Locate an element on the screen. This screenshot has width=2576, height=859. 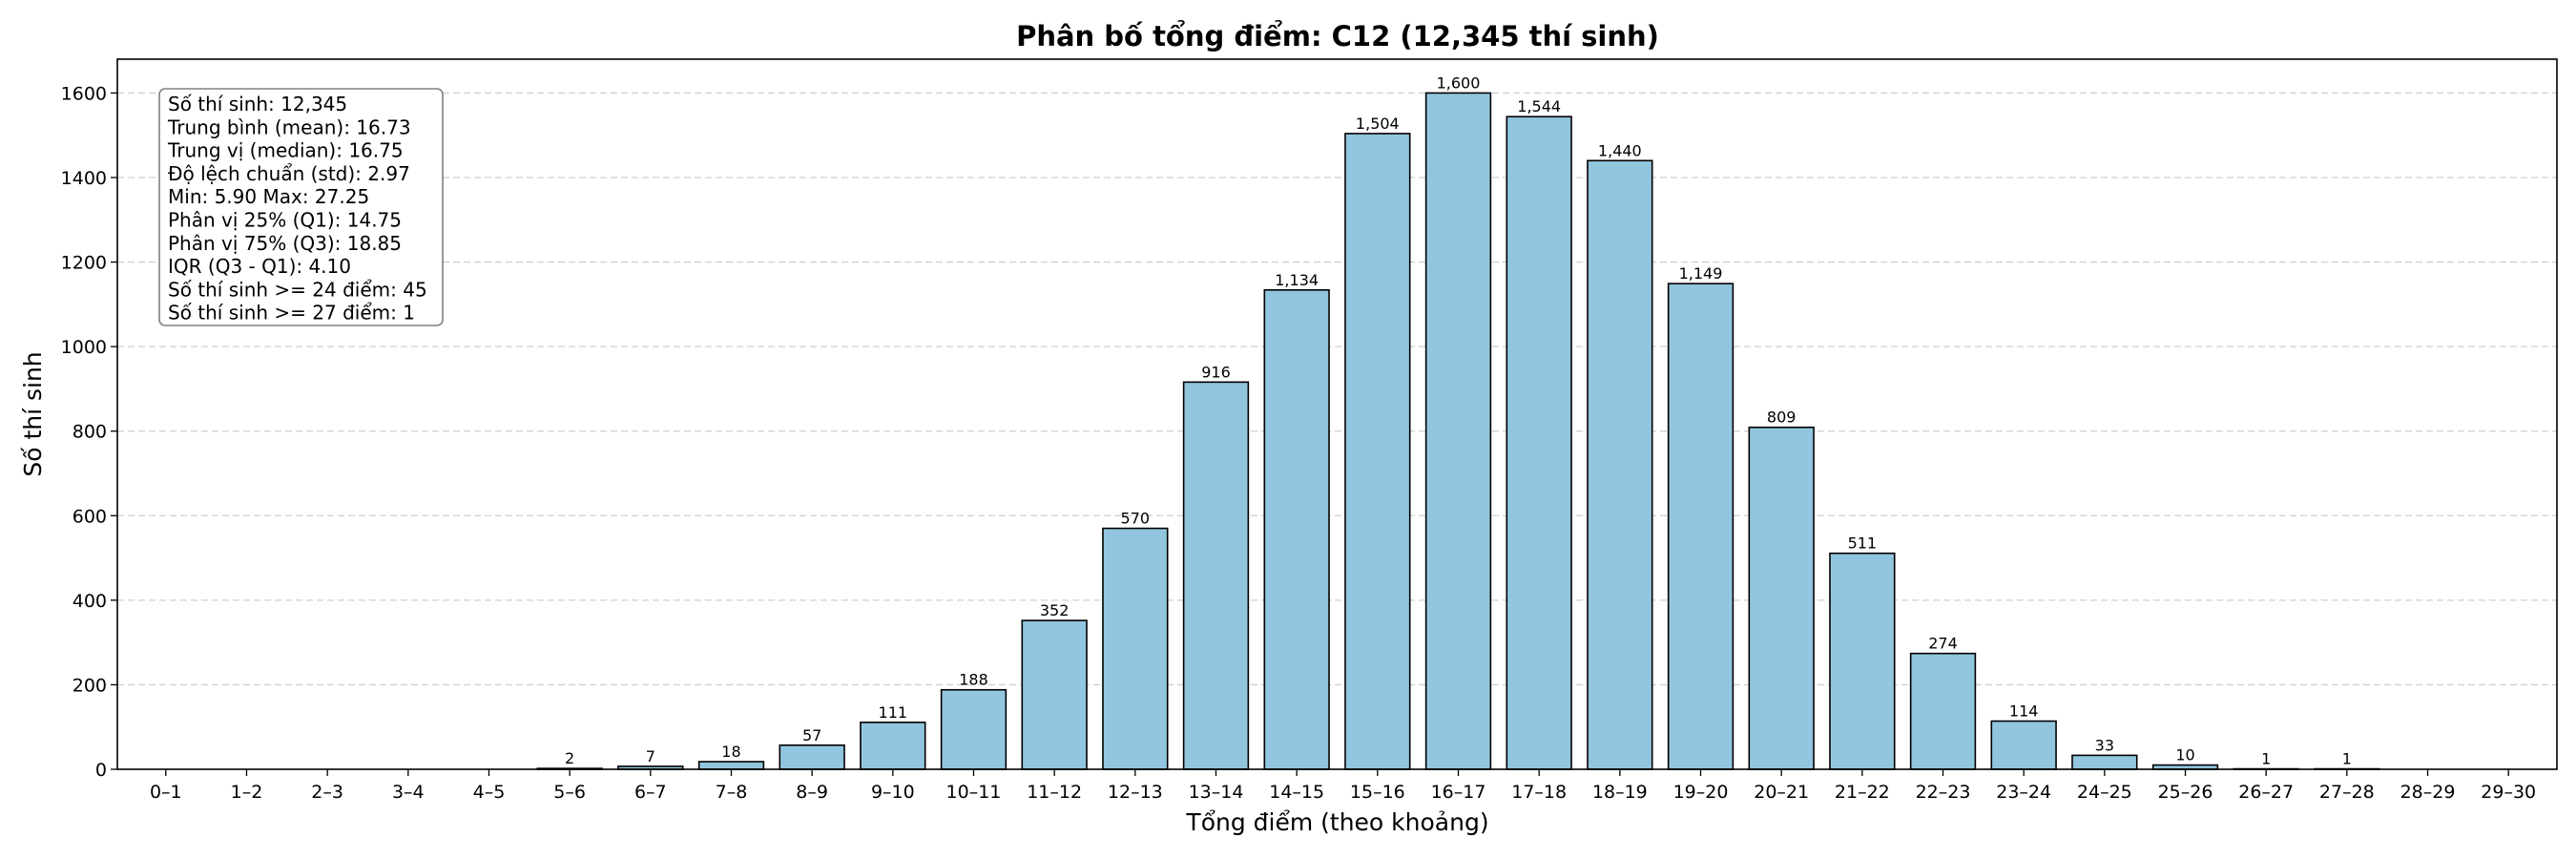
y-tick-label: 1200 is located at coordinates (84, 263).